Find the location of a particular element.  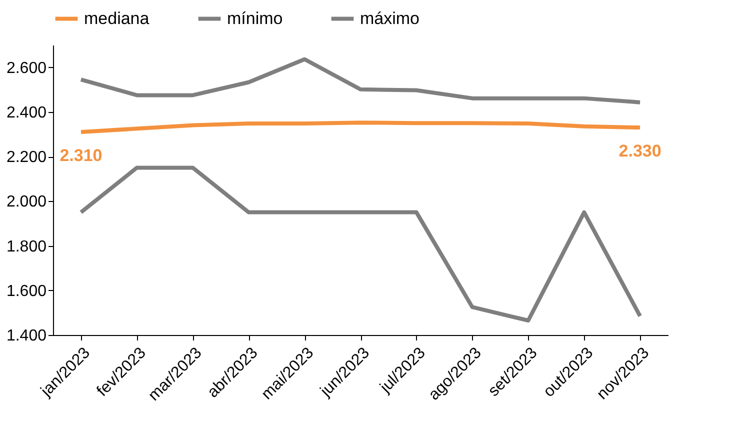

y-tick-label: 2.200 is located at coordinates (26, 157).